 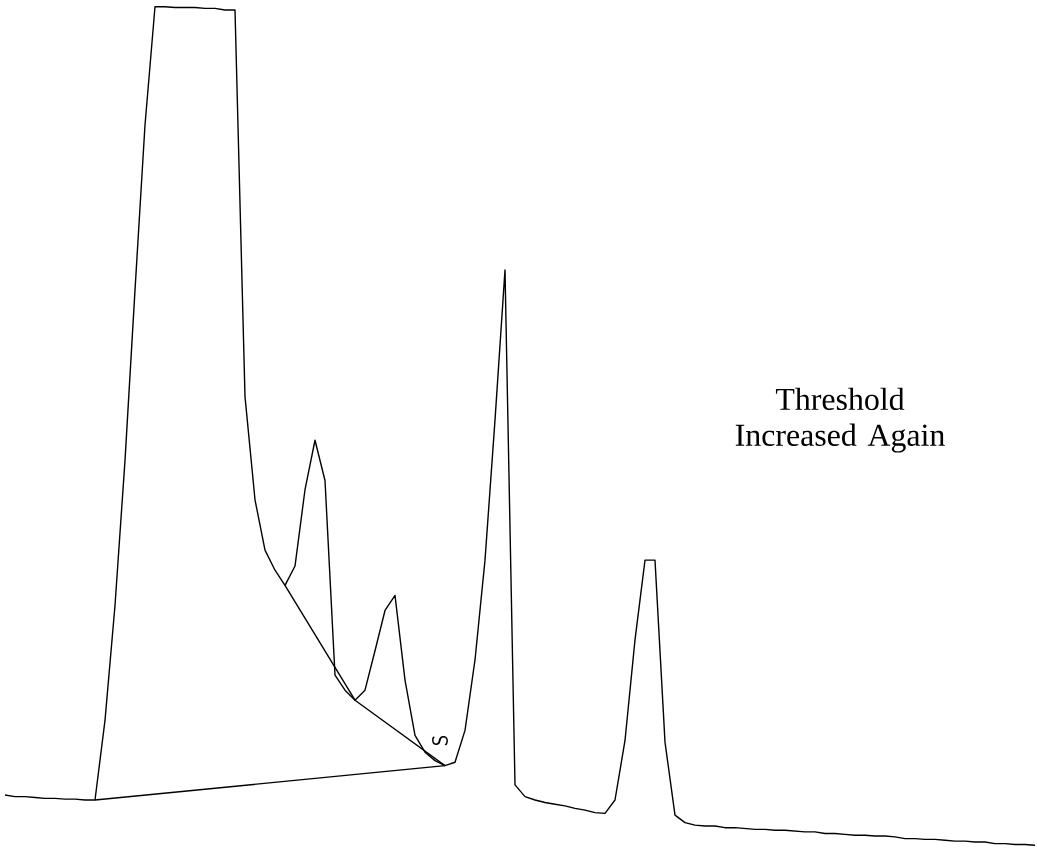 I want to click on annotation: Threshold Increased Again, so click(x=840, y=420).